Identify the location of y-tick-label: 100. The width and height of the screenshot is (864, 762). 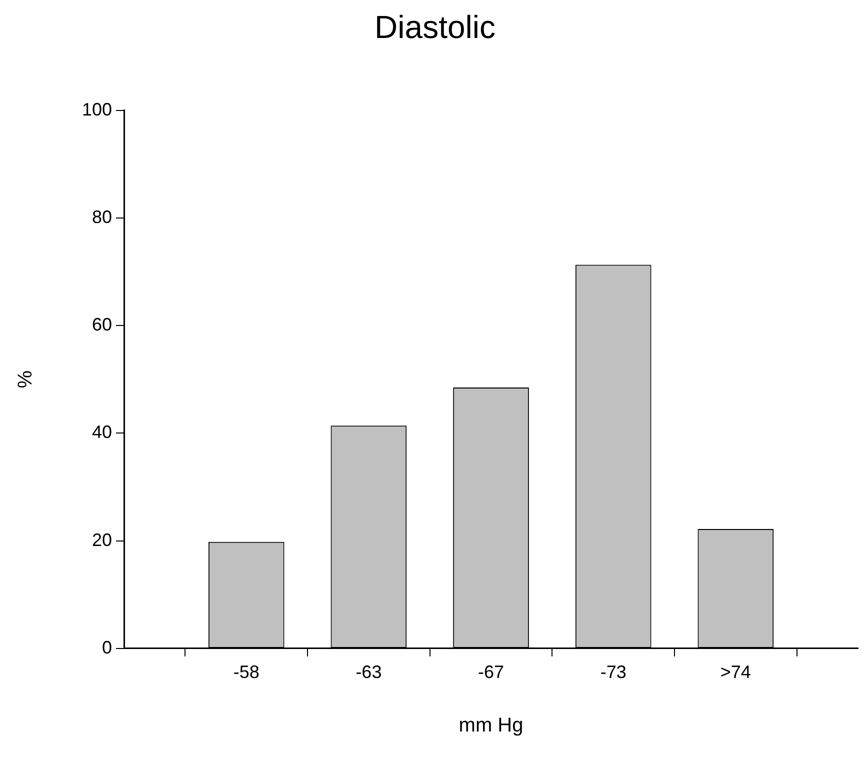
(97, 109).